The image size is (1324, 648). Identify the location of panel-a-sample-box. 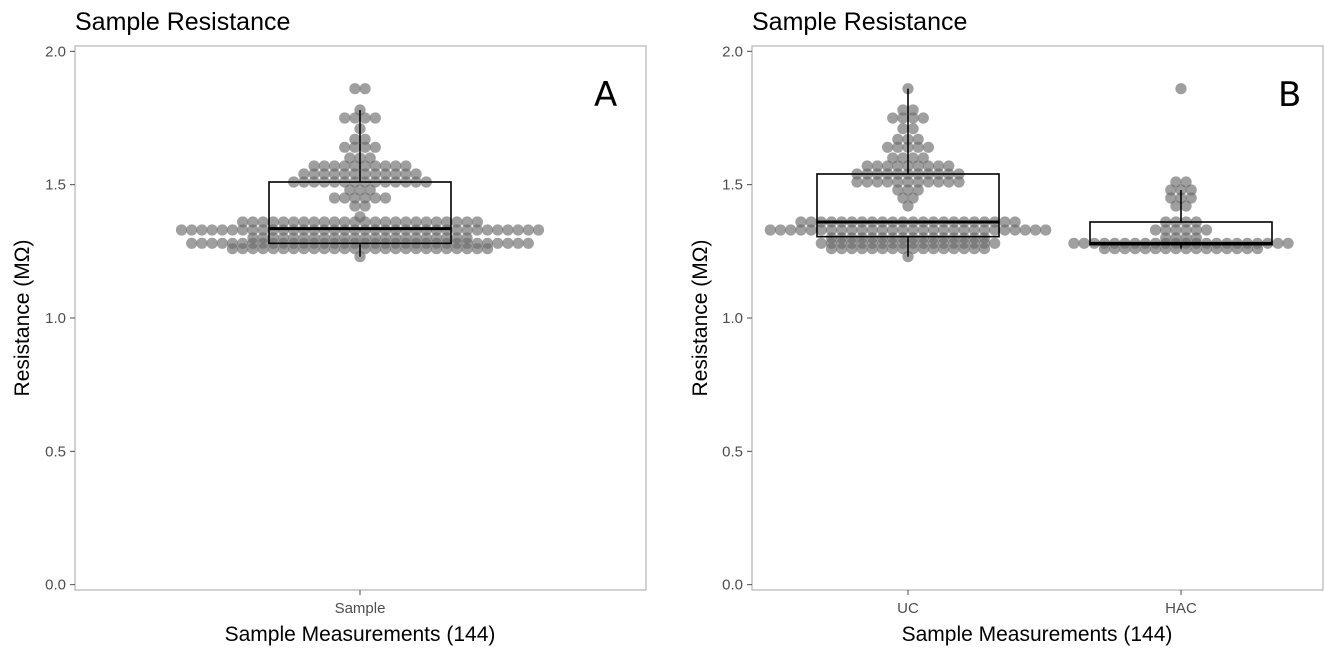
(360, 213).